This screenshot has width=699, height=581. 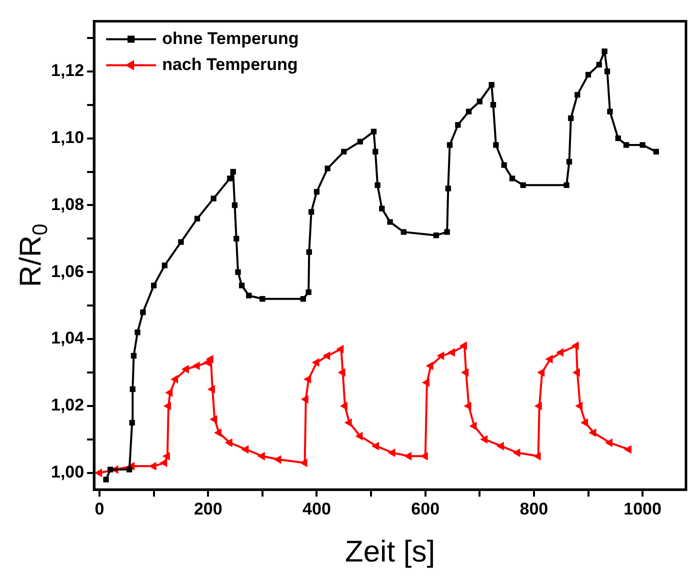 What do you see at coordinates (643, 508) in the screenshot?
I see `x-tick-label: 1000` at bounding box center [643, 508].